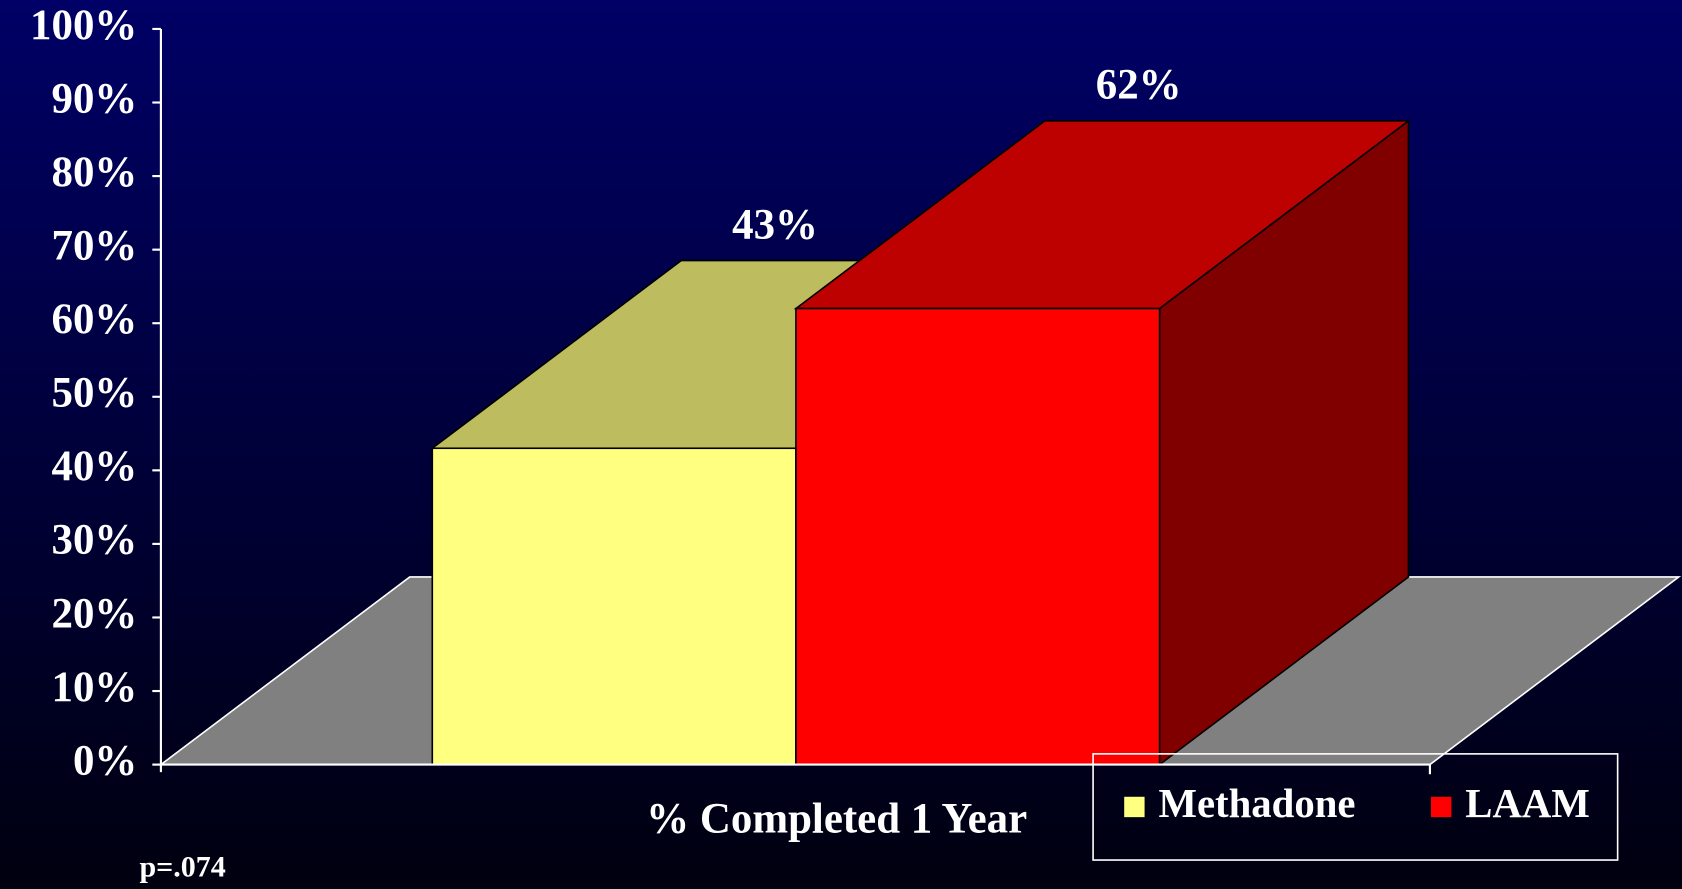  Describe the element at coordinates (95, 613) in the screenshot. I see `y-tick-label: 20%` at that location.